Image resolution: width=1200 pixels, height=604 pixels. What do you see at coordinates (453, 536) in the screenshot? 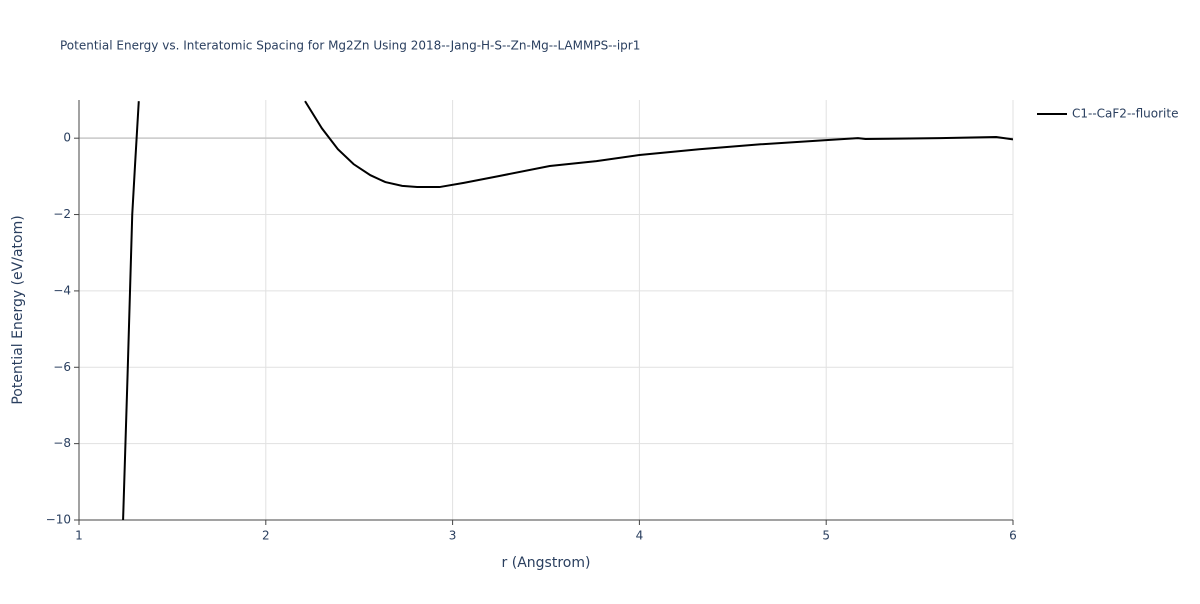
I see `x-tick-label: 3` at bounding box center [453, 536].